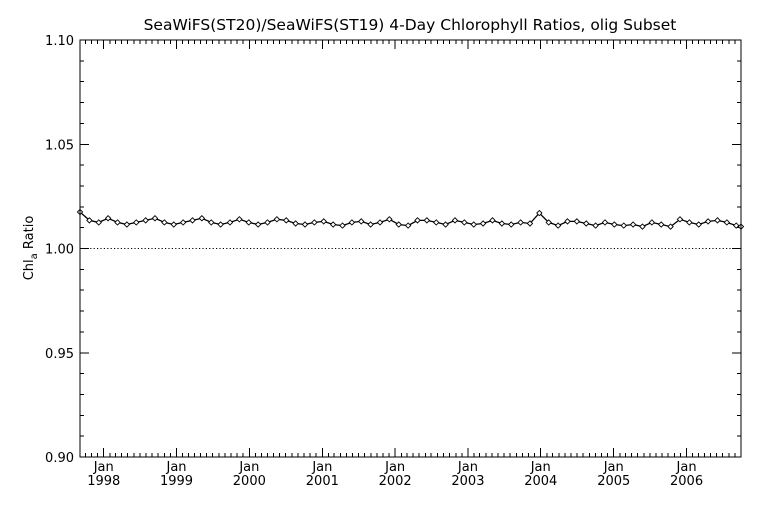 The height and width of the screenshot is (512, 768). I want to click on x-tick-year: 2001, so click(322, 481).